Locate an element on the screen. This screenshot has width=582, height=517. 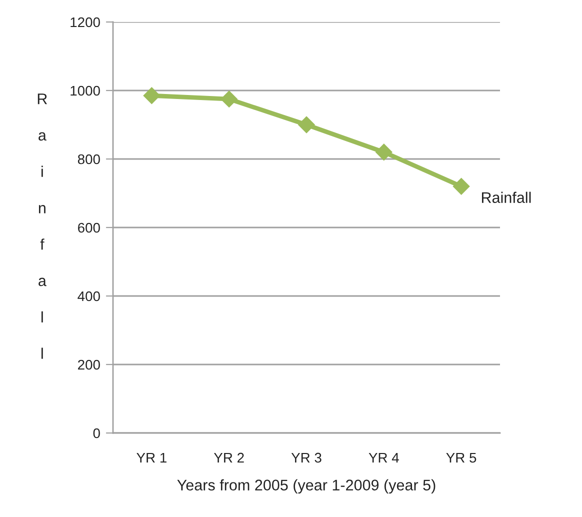
y-tick-label: 0 is located at coordinates (96, 433).